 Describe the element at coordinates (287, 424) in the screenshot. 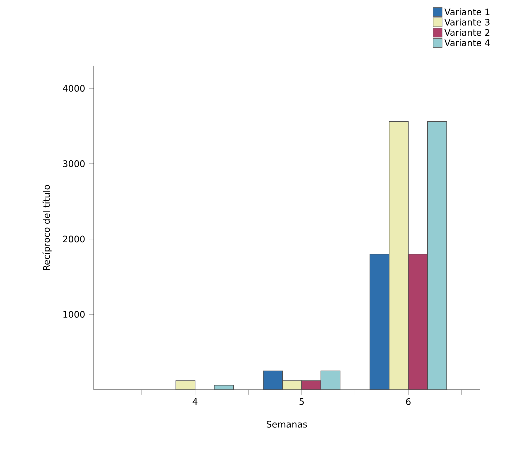

I see `x-axis-title: Semanas` at that location.